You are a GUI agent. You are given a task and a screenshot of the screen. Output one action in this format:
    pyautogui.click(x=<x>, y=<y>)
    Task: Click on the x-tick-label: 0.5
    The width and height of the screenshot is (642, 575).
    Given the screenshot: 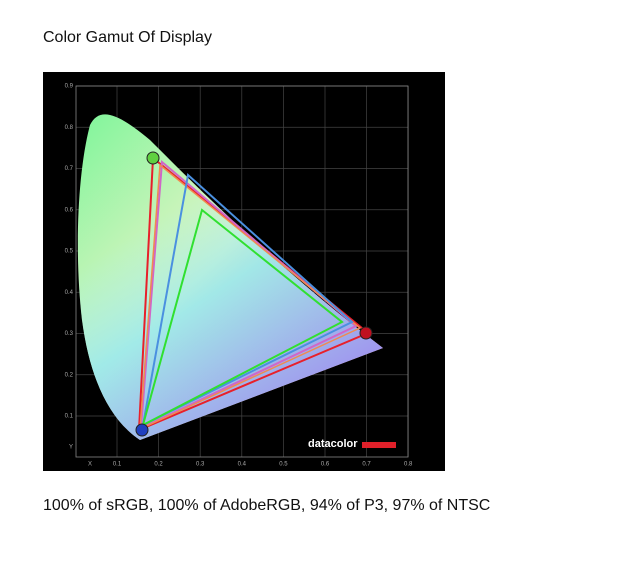 What is the action you would take?
    pyautogui.click(x=283, y=465)
    